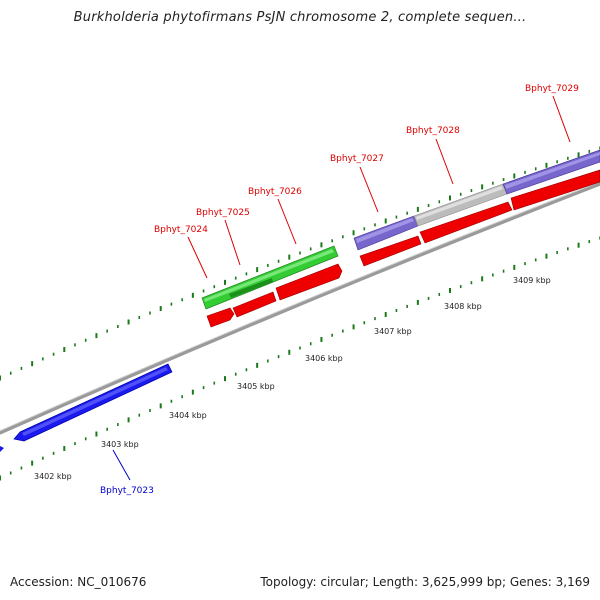 The width and height of the screenshot is (600, 600). What do you see at coordinates (121, 465) in the screenshot?
I see `gene-label-leader-blue` at bounding box center [121, 465].